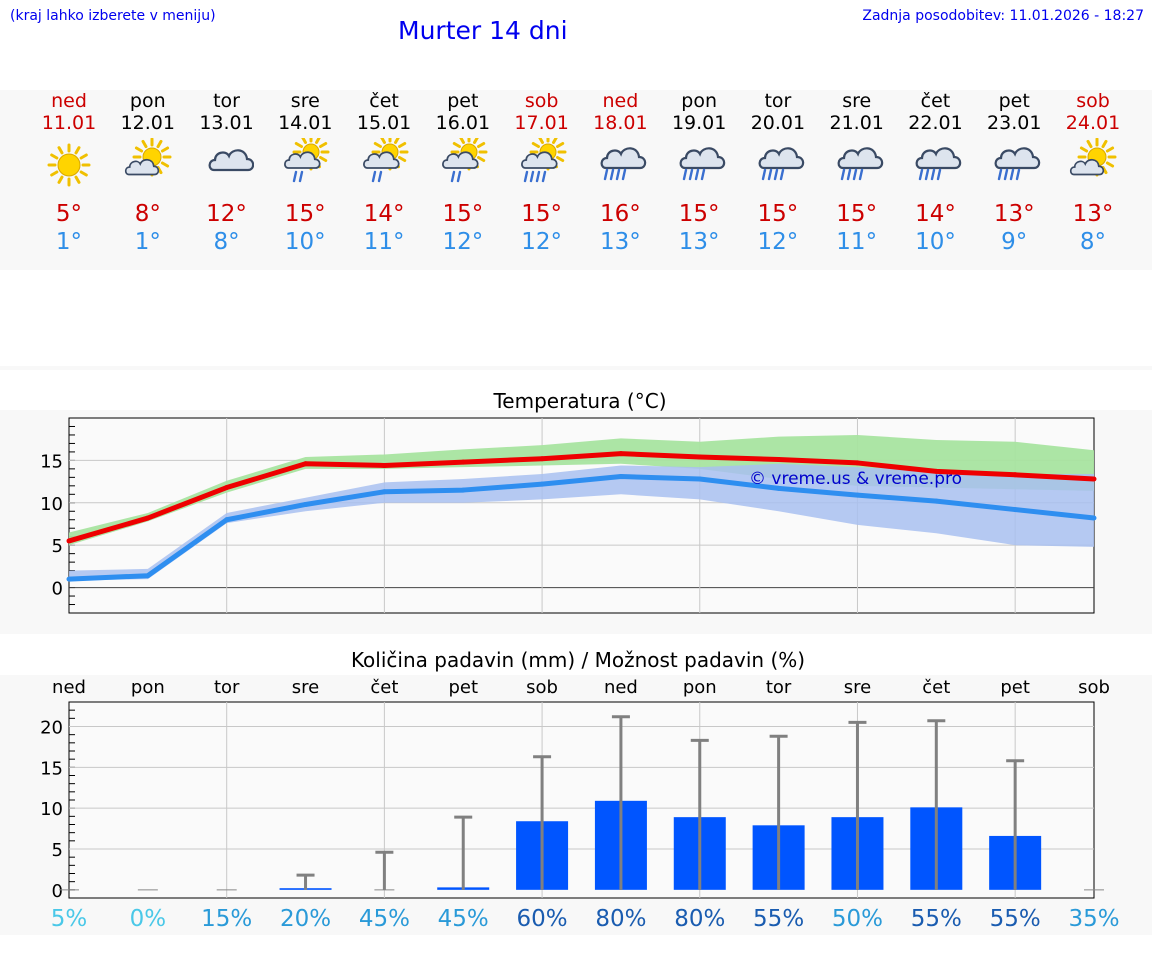 This screenshot has width=1152, height=975. Describe the element at coordinates (581, 497) in the screenshot. I see `max-temperature-line` at that location.